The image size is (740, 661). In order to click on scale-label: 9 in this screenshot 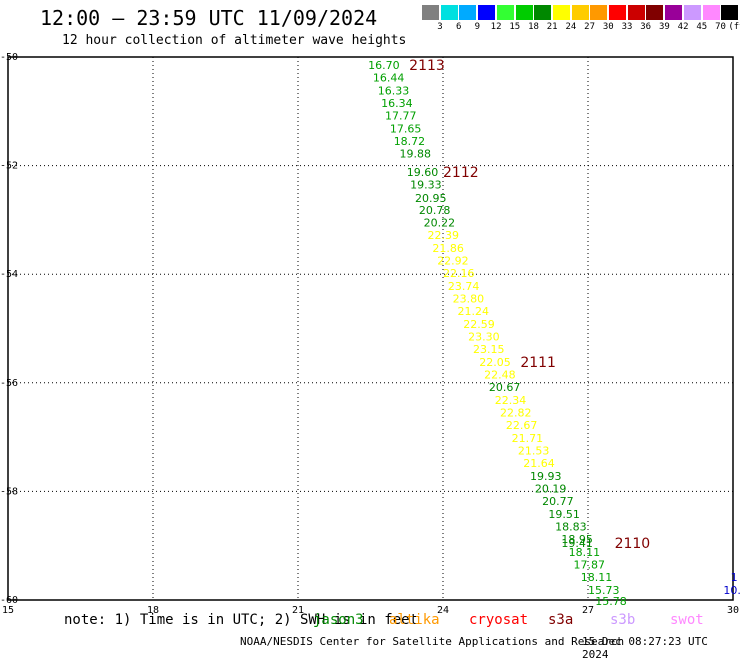, I will do `click(477, 27)`.